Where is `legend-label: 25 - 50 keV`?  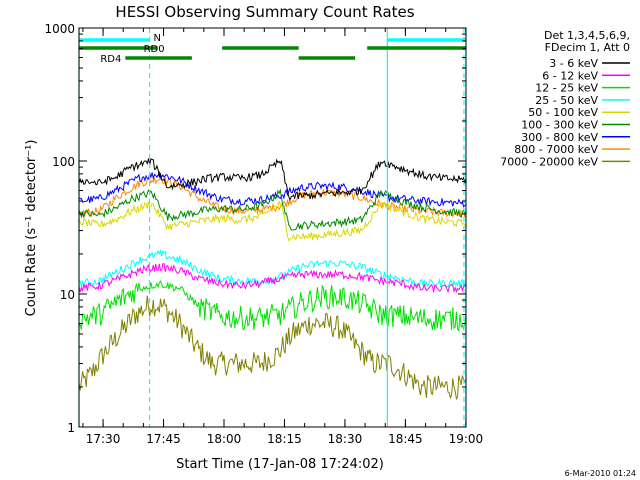
legend-label: 25 - 50 keV is located at coordinates (566, 100).